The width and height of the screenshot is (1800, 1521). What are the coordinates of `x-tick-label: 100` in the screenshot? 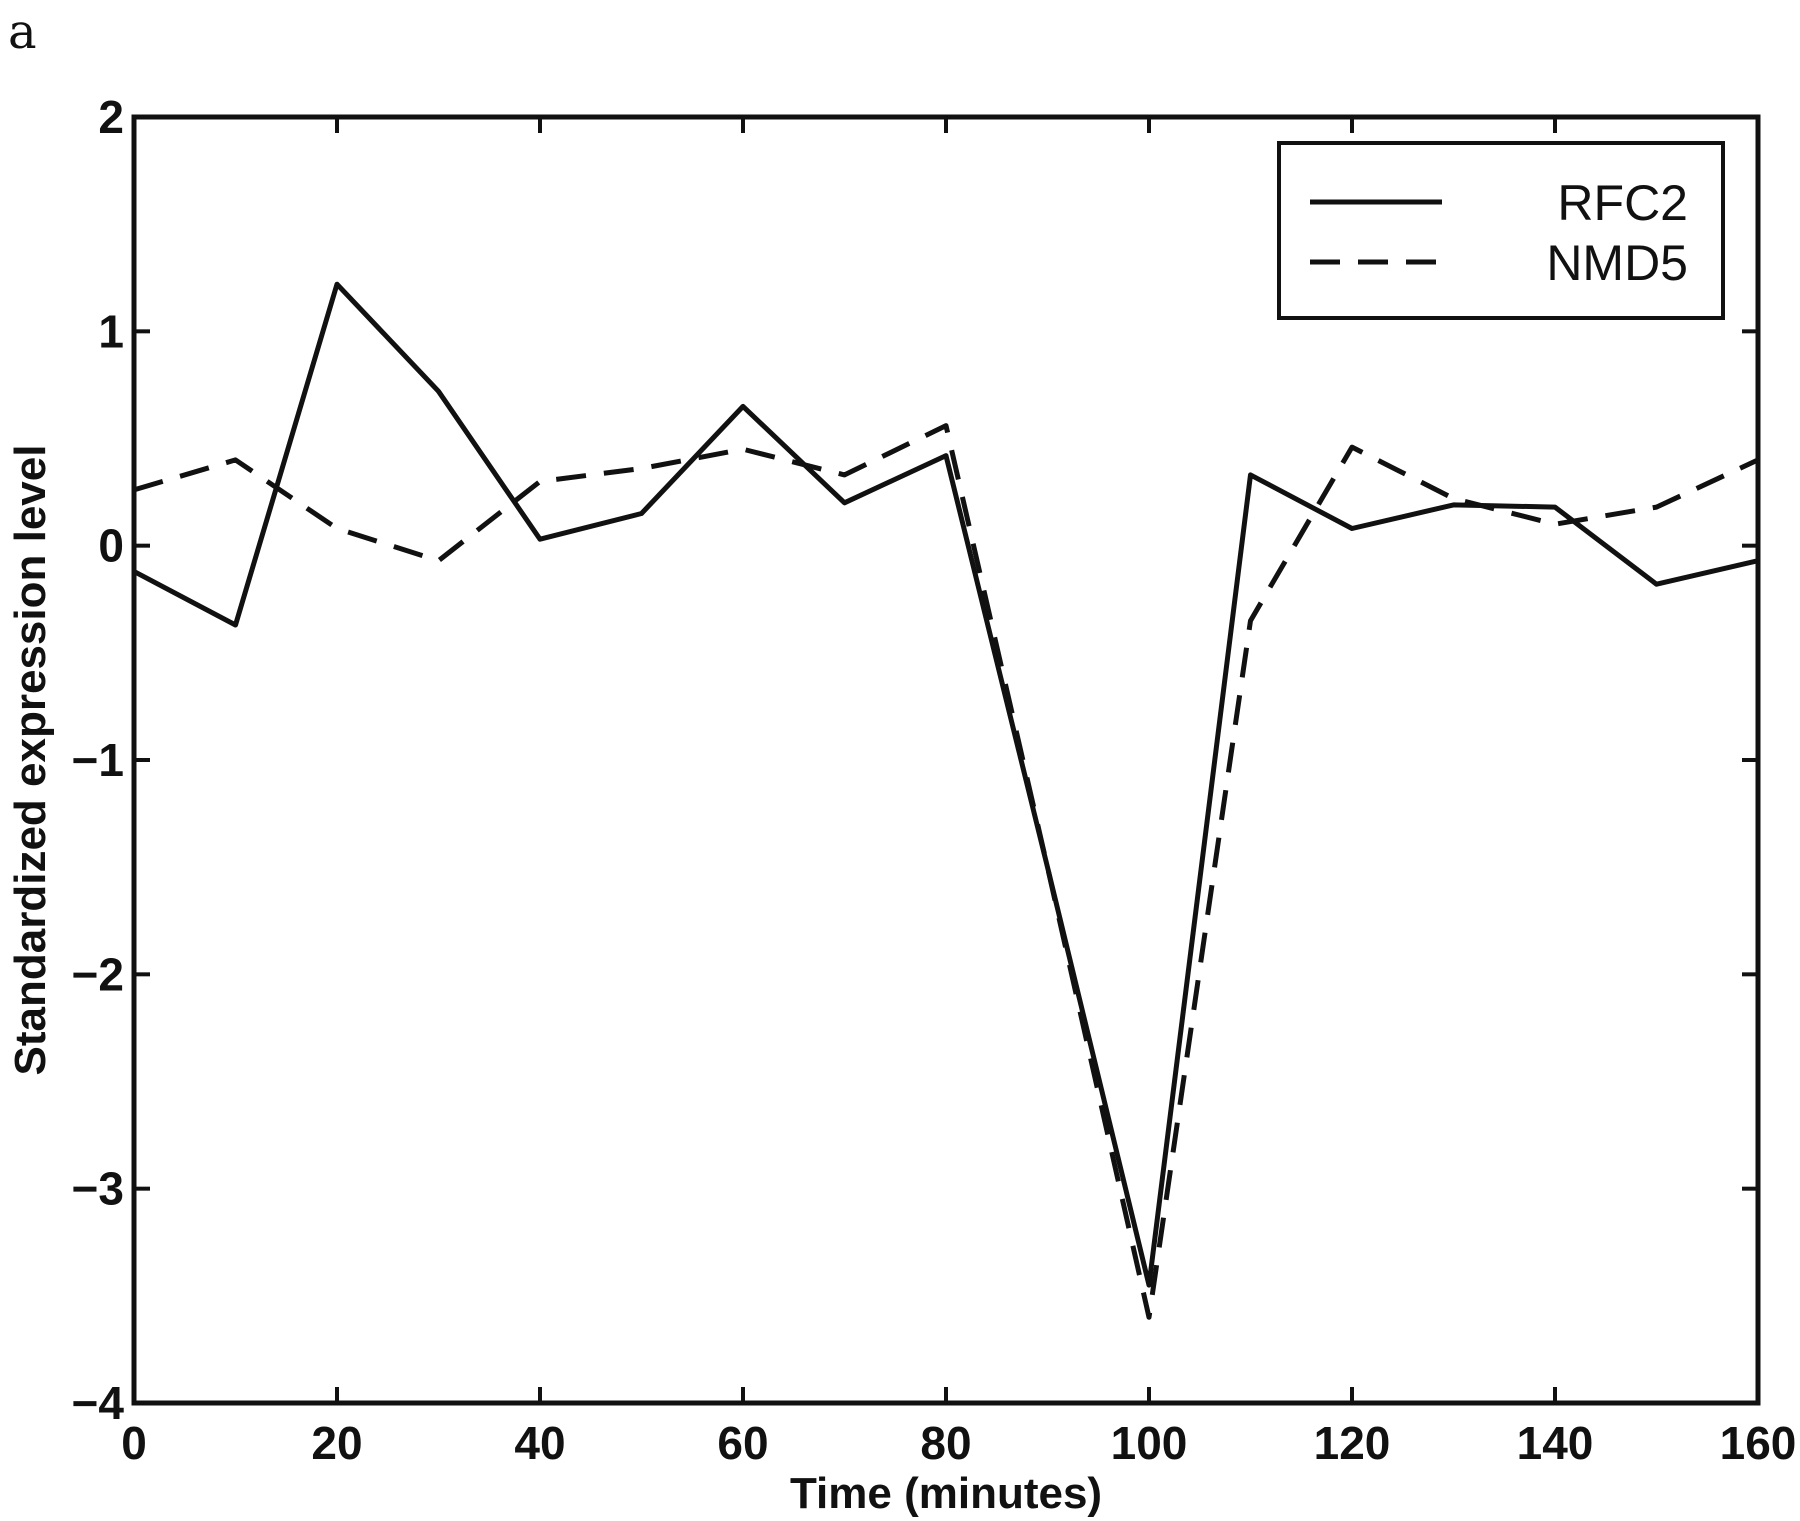 It's located at (1149, 1443).